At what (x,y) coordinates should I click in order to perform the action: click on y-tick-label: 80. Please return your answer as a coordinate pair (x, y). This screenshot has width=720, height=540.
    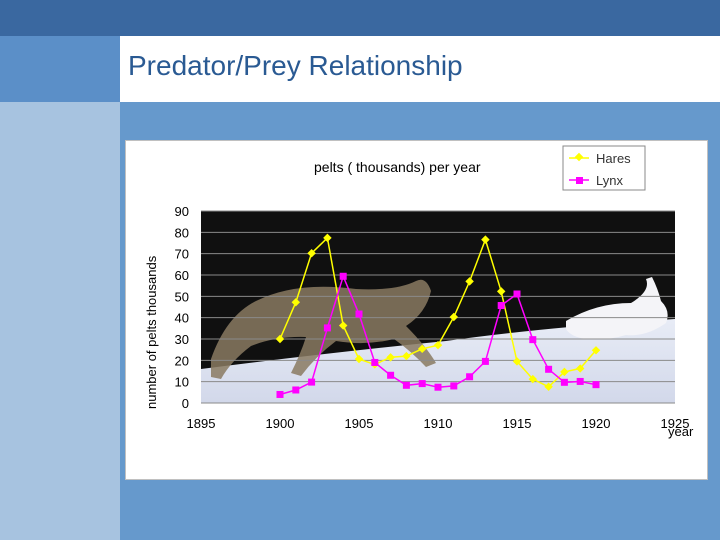
    Looking at the image, I should click on (182, 232).